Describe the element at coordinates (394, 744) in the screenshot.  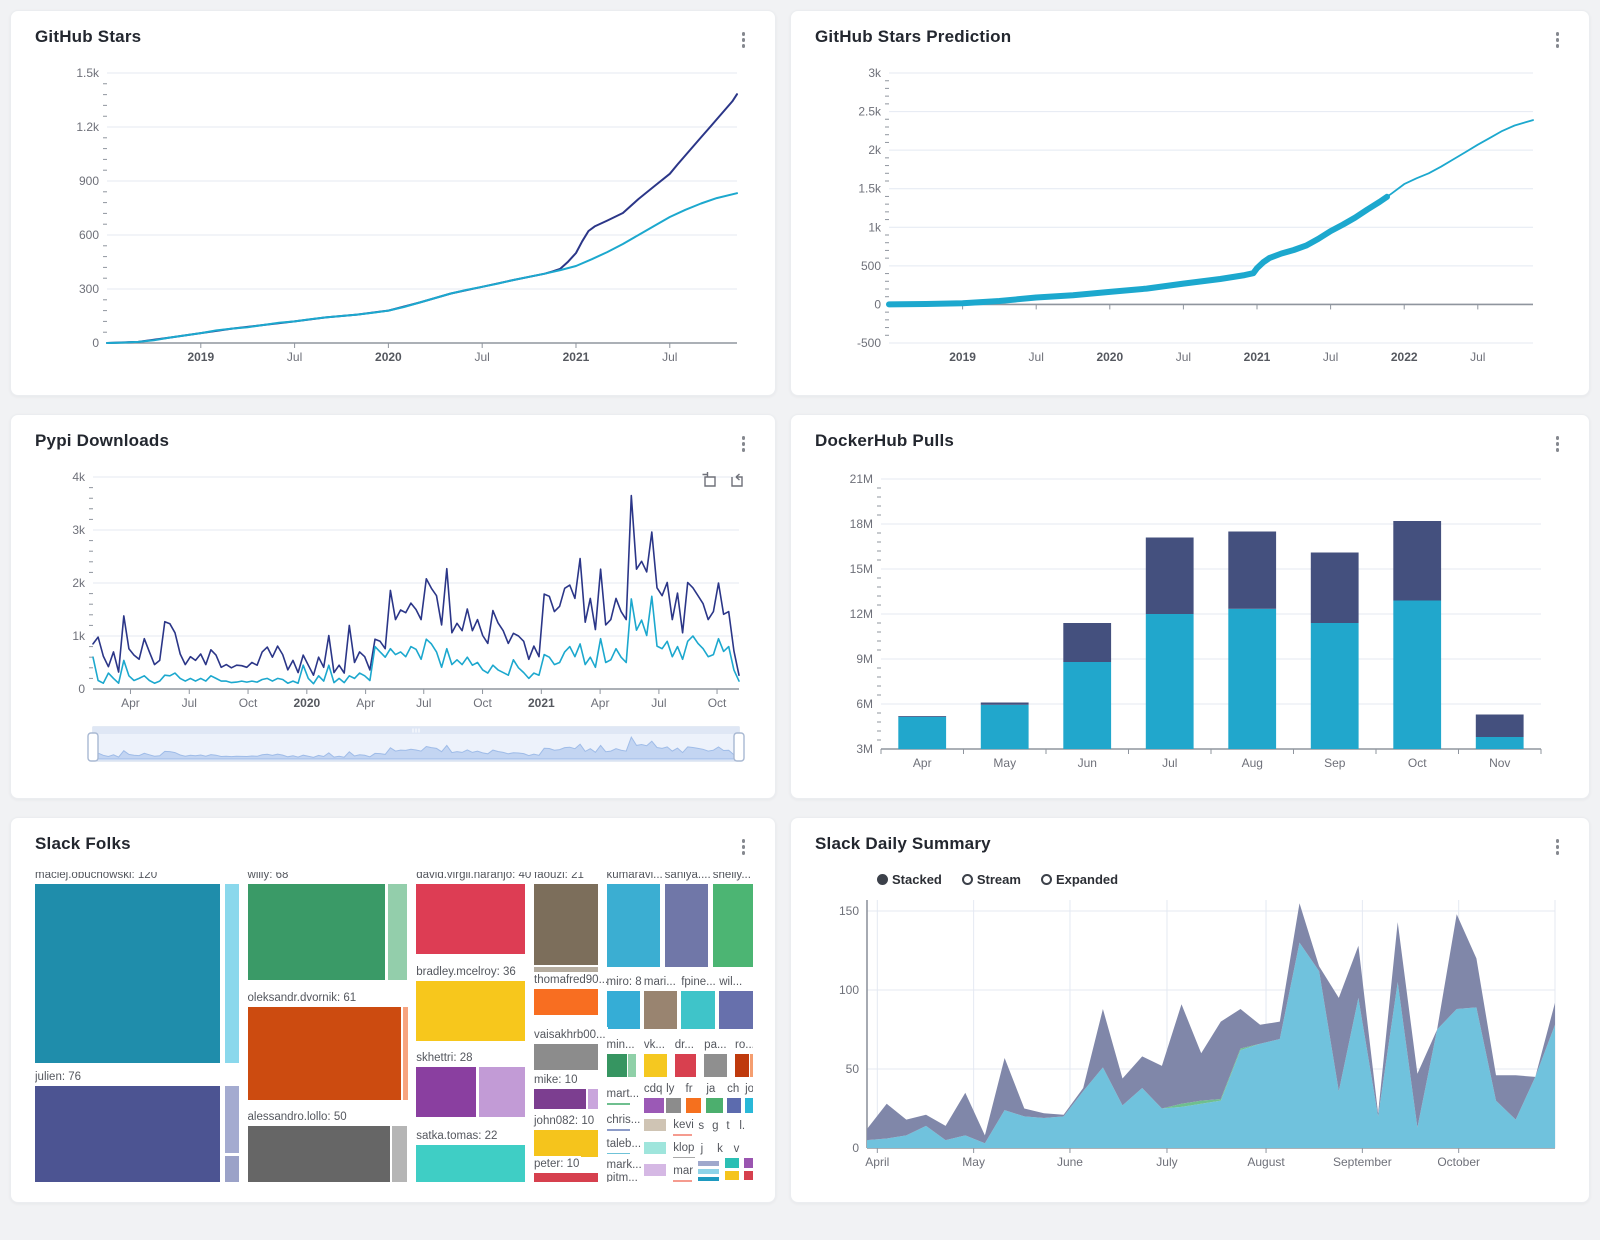
I see `datazoom-slider` at that location.